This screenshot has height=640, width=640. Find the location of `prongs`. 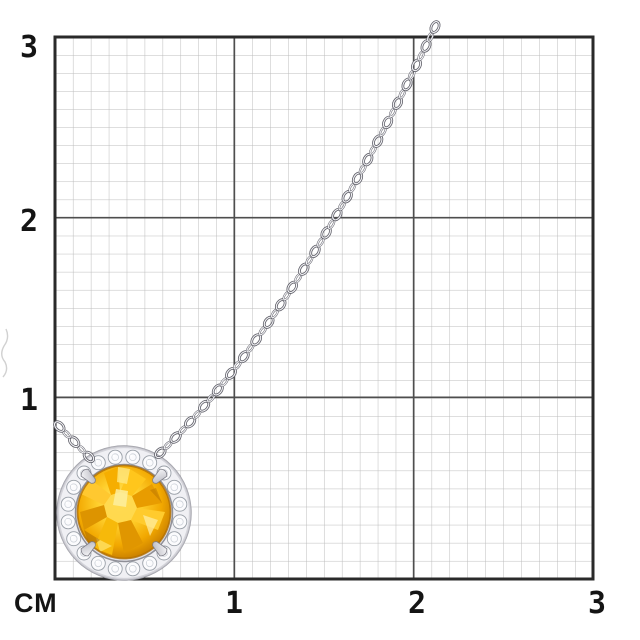

prongs is located at coordinates (124, 512).